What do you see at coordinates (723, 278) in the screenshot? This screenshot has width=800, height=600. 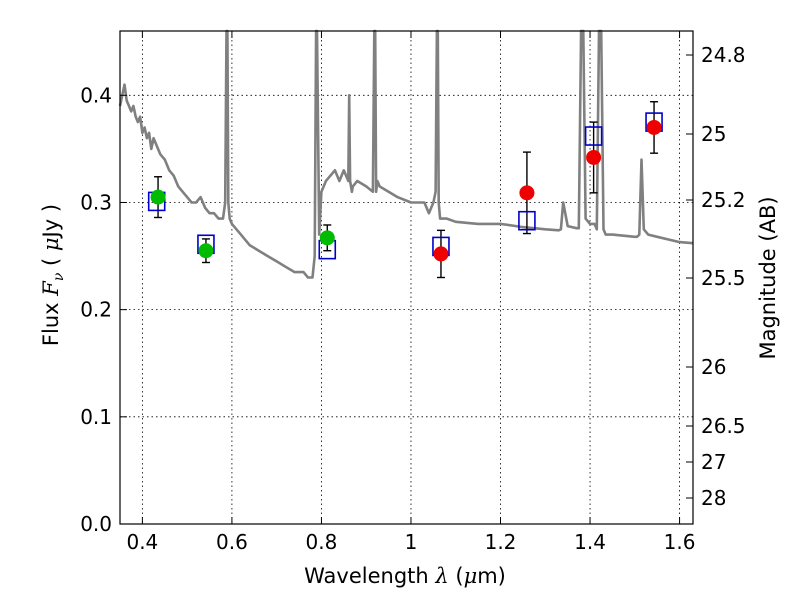 I see `y2-tick-label: 25.5` at bounding box center [723, 278].